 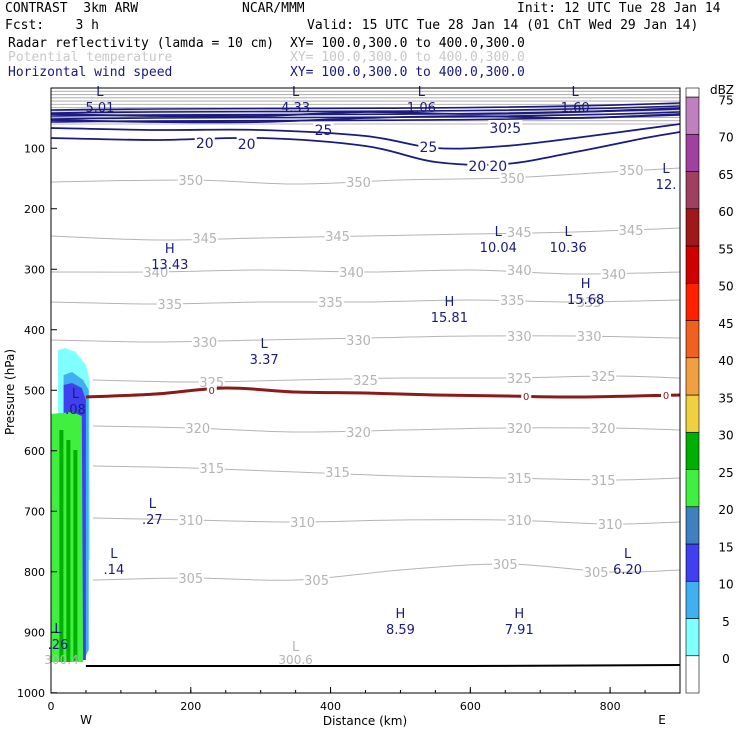 I want to click on theta-label: 320, so click(x=197, y=429).